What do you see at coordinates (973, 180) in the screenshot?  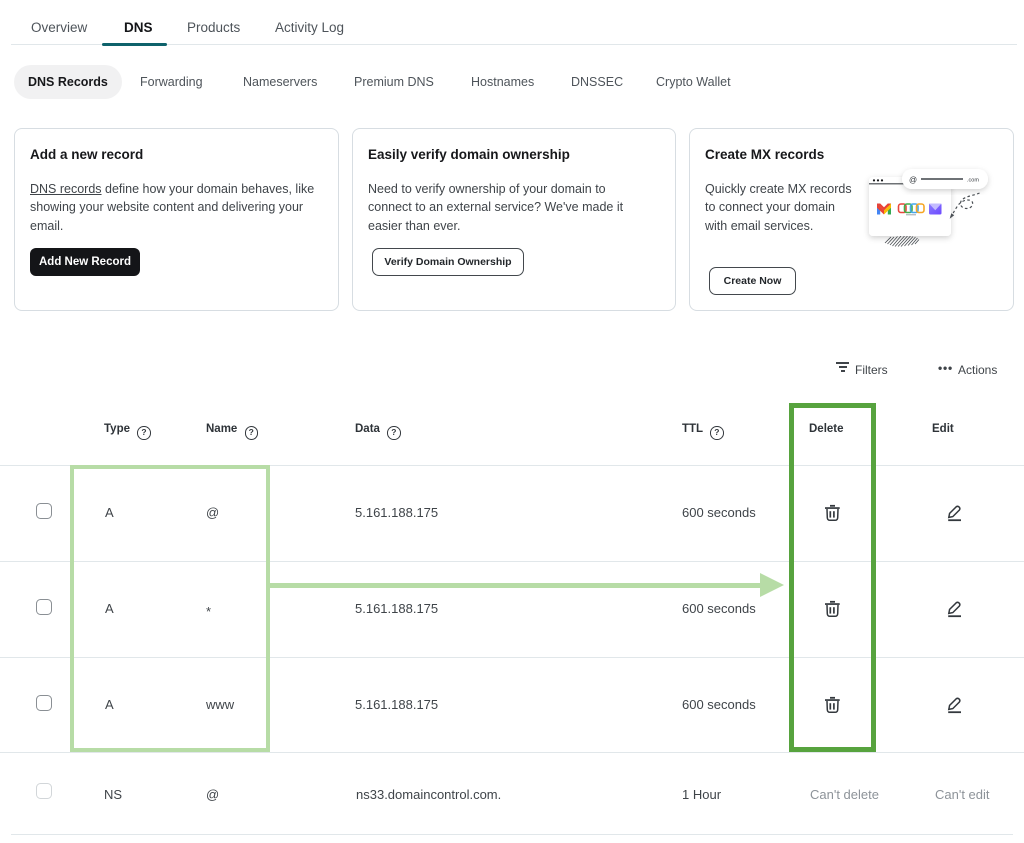 I see `svg-text: .com` at bounding box center [973, 180].